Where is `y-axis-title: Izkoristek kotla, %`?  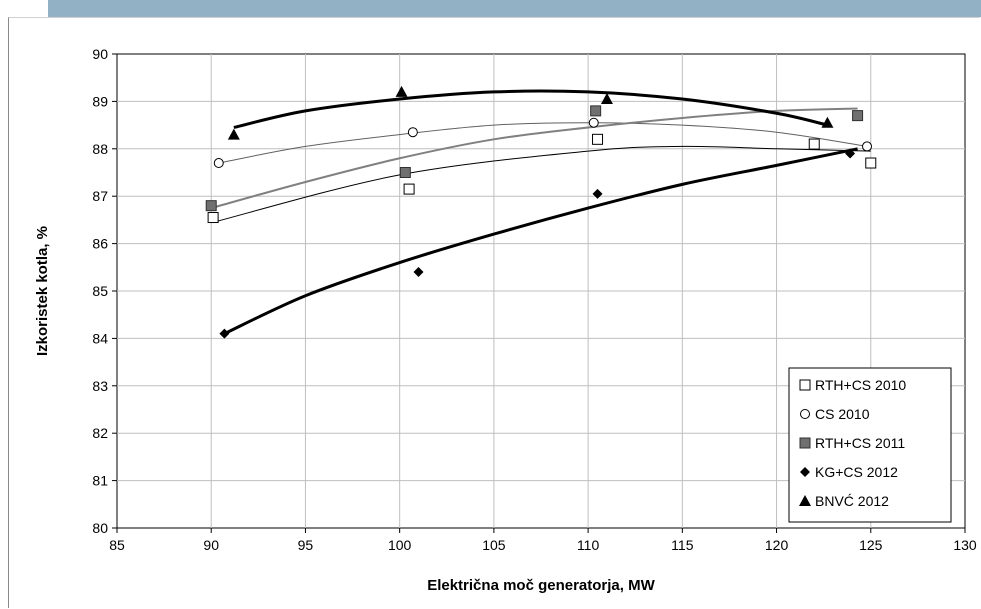
y-axis-title: Izkoristek kotla, % is located at coordinates (42, 291).